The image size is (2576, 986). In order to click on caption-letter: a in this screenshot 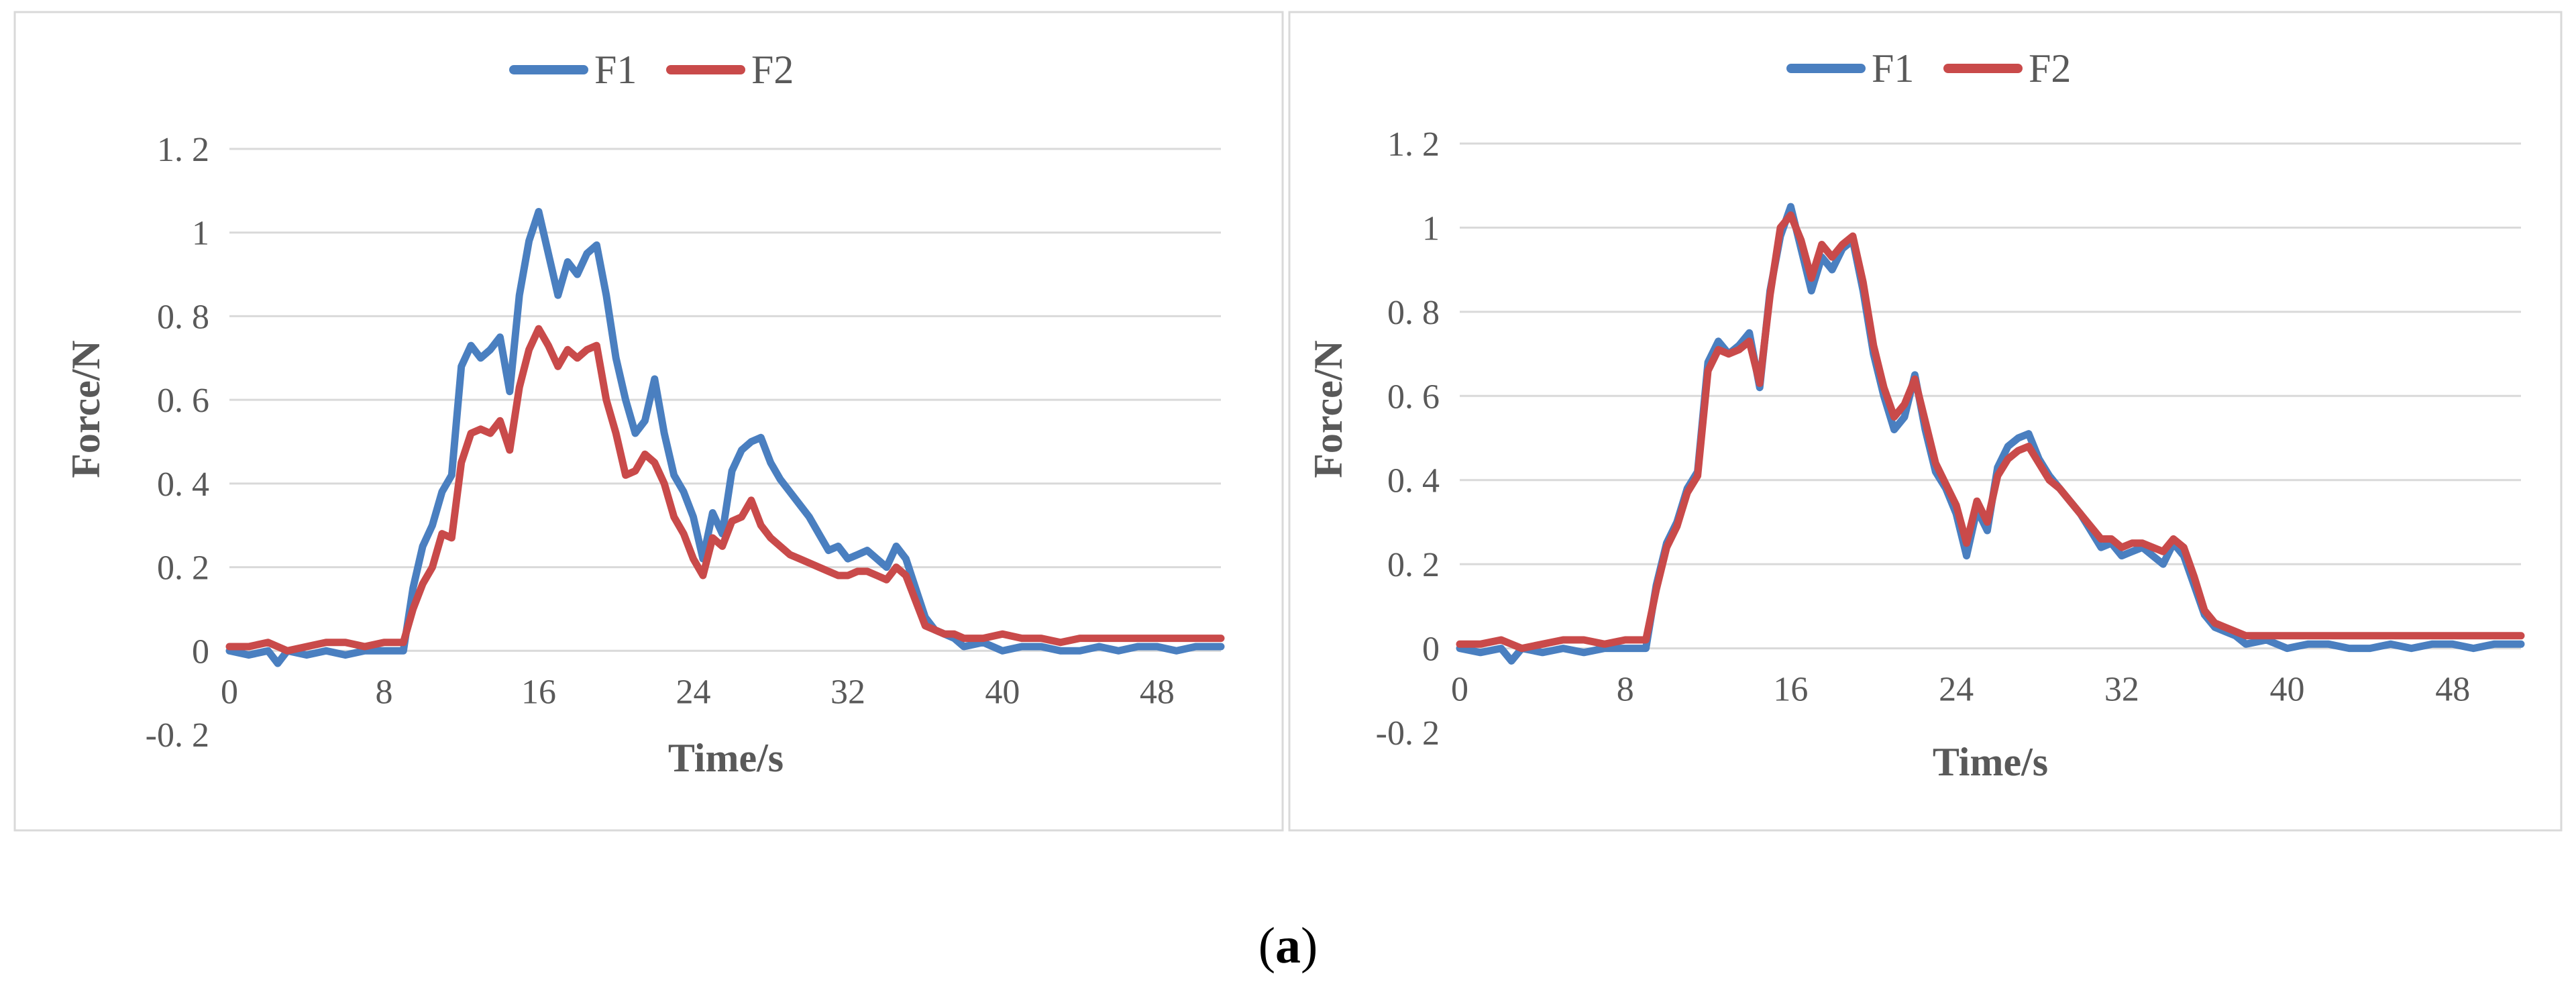, I will do `click(1288, 946)`.